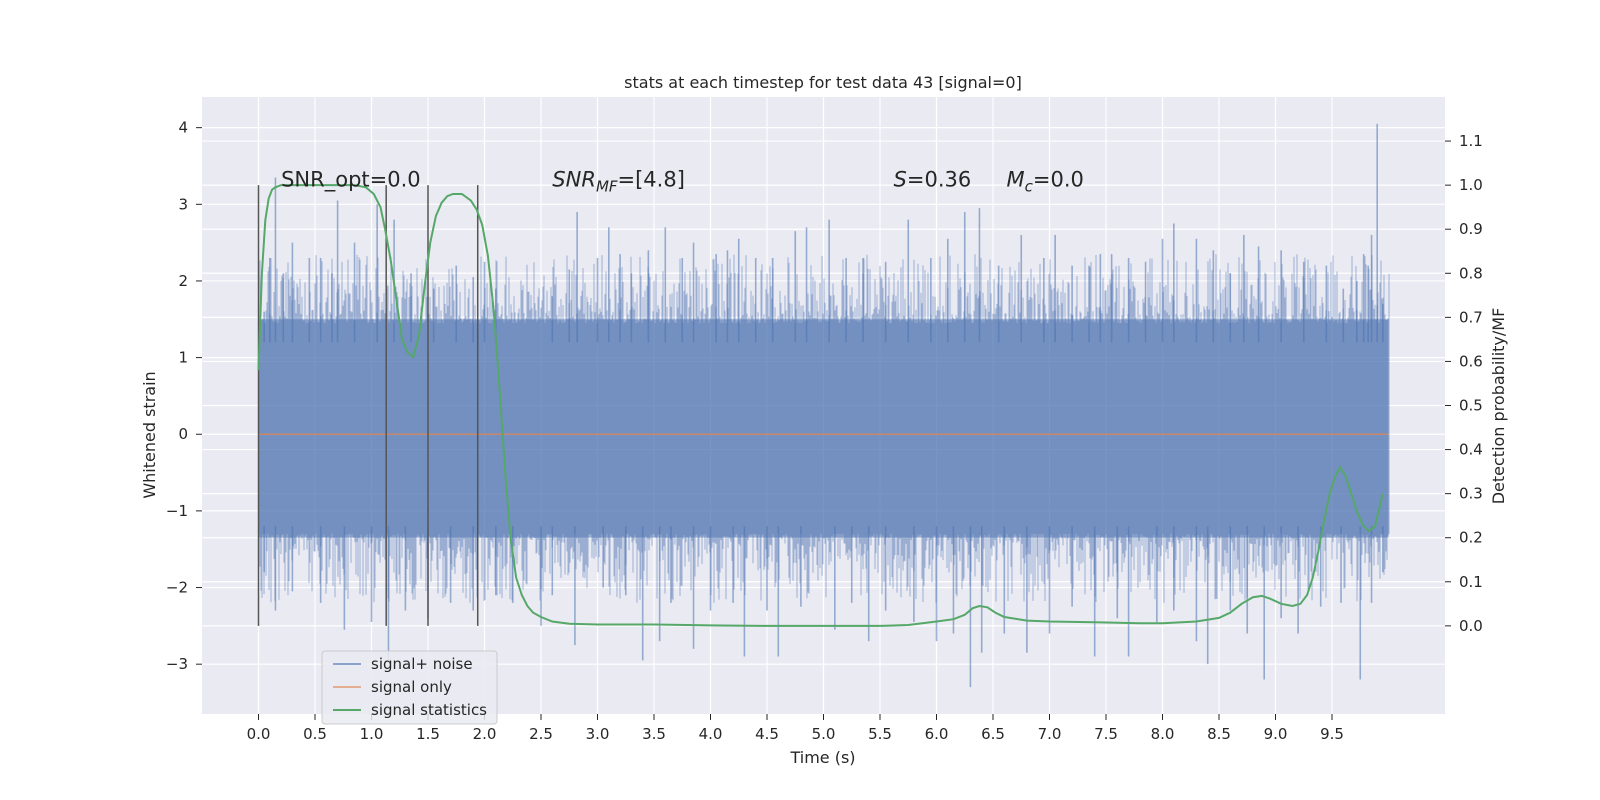 The height and width of the screenshot is (800, 1600). Describe the element at coordinates (937, 734) in the screenshot. I see `x-tick-label: 6.0` at that location.